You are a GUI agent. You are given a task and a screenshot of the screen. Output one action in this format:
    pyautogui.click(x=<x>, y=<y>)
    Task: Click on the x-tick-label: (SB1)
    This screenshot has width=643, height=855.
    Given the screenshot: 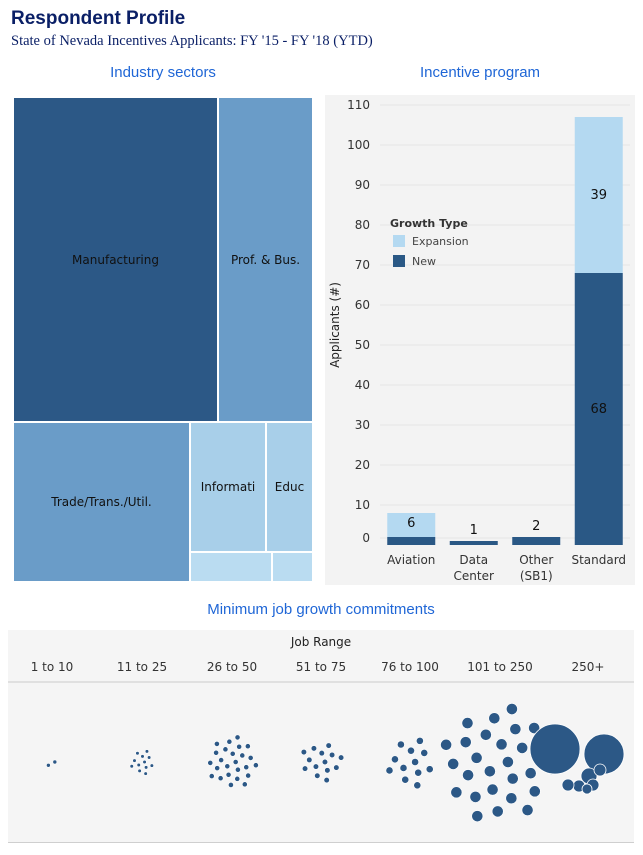 What is the action you would take?
    pyautogui.click(x=536, y=576)
    